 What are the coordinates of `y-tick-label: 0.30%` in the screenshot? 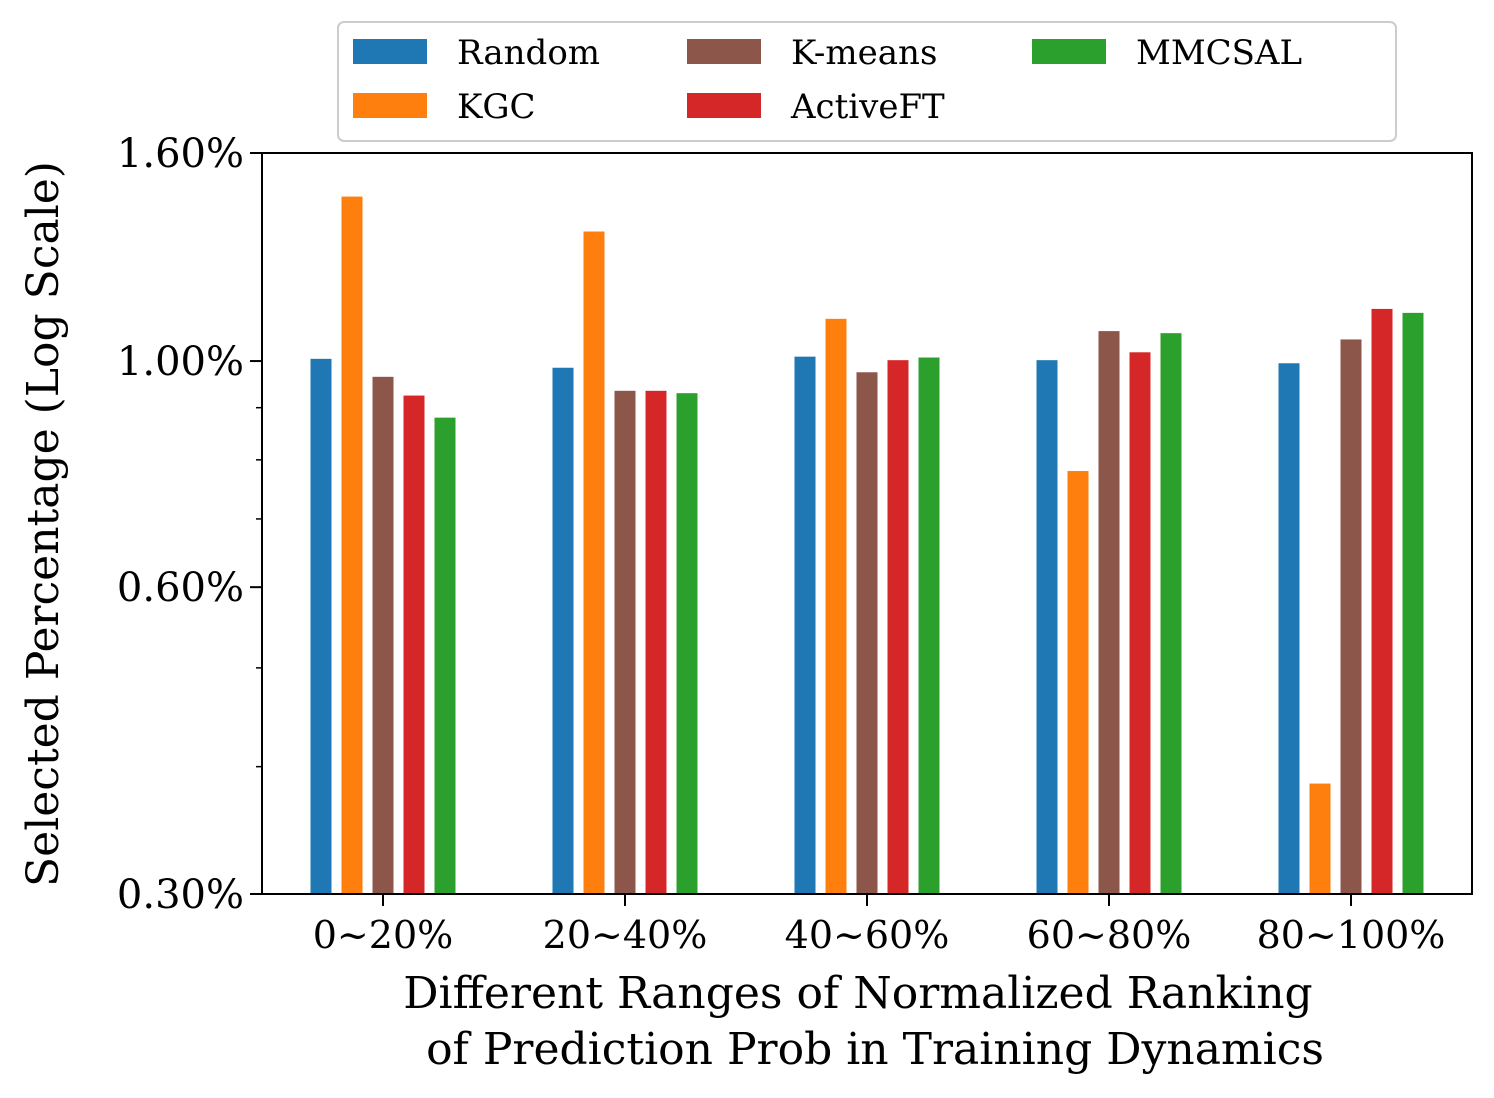 It's located at (180, 895).